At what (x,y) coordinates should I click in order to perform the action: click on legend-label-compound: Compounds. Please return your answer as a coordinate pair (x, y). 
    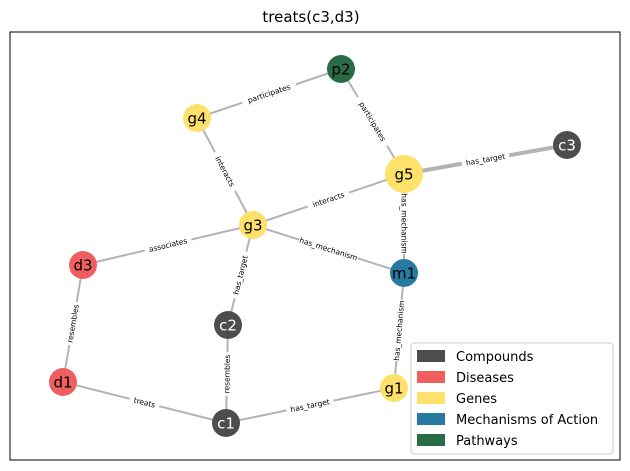
    Looking at the image, I should click on (495, 357).